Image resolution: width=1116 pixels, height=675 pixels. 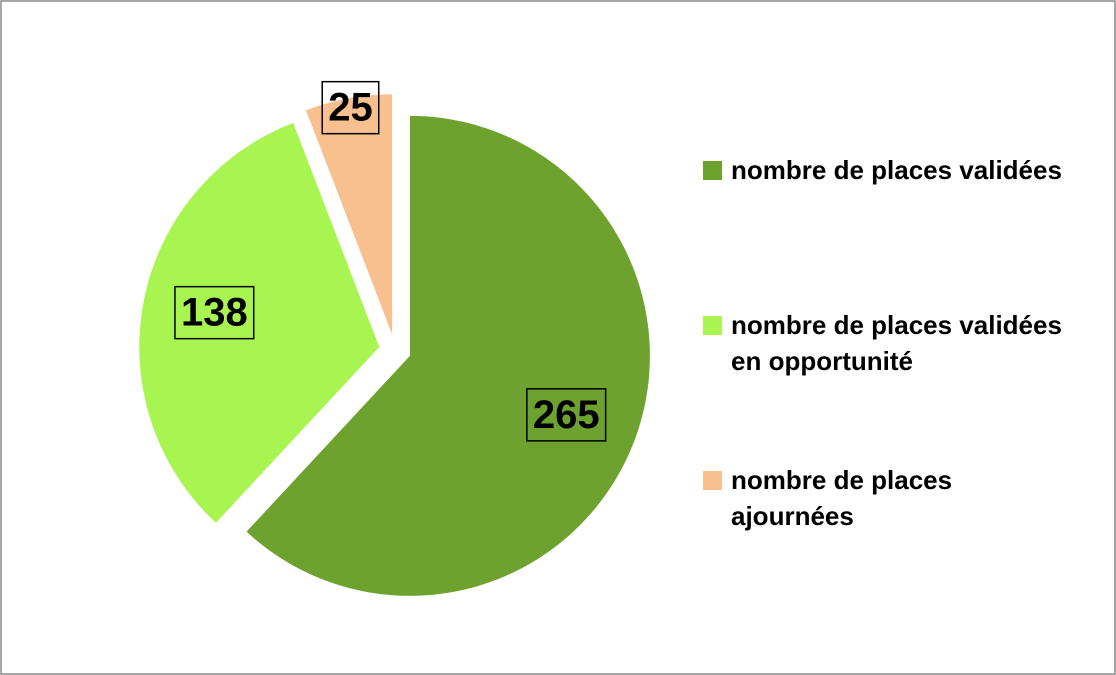 I want to click on legend-item: nombre de places ajournées, so click(x=903, y=498).